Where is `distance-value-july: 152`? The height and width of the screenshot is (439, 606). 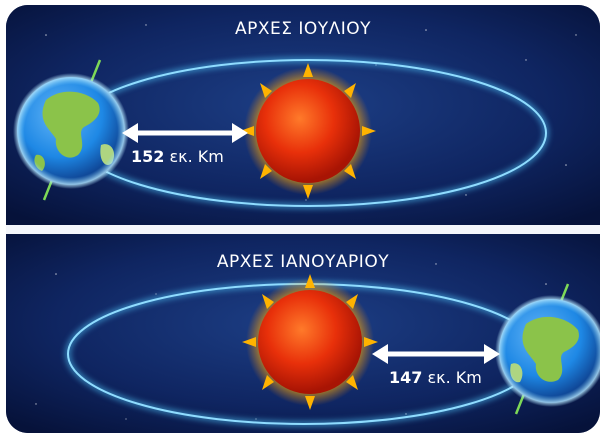 distance-value-july: 152 is located at coordinates (148, 156).